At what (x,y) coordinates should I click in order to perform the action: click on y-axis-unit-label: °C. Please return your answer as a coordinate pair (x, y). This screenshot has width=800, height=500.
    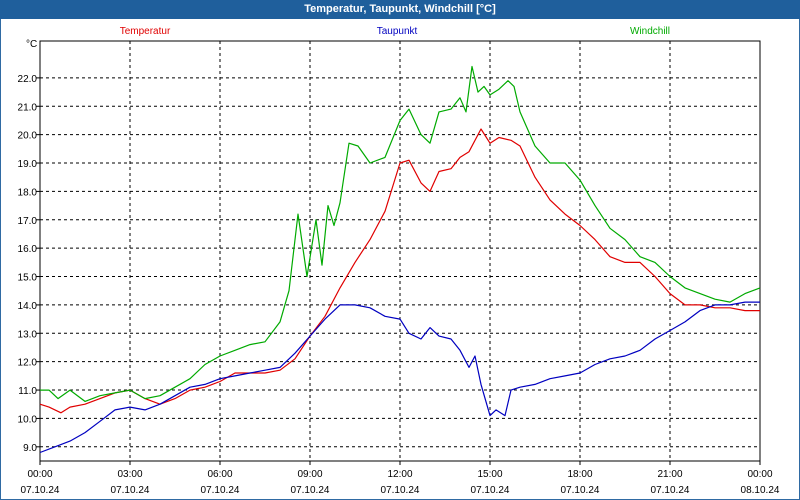
    Looking at the image, I should click on (31, 44).